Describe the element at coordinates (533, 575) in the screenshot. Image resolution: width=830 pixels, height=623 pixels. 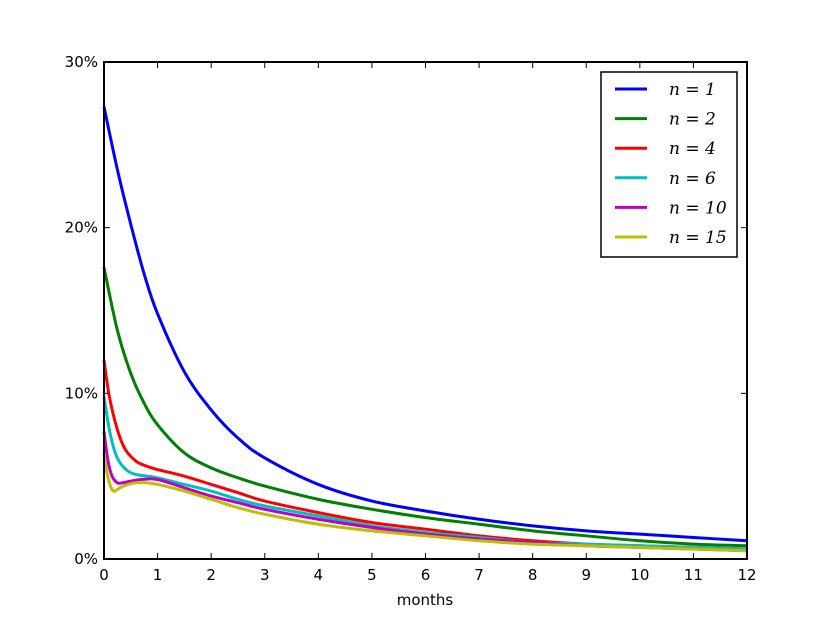
I see `x-tick-label: 8` at that location.